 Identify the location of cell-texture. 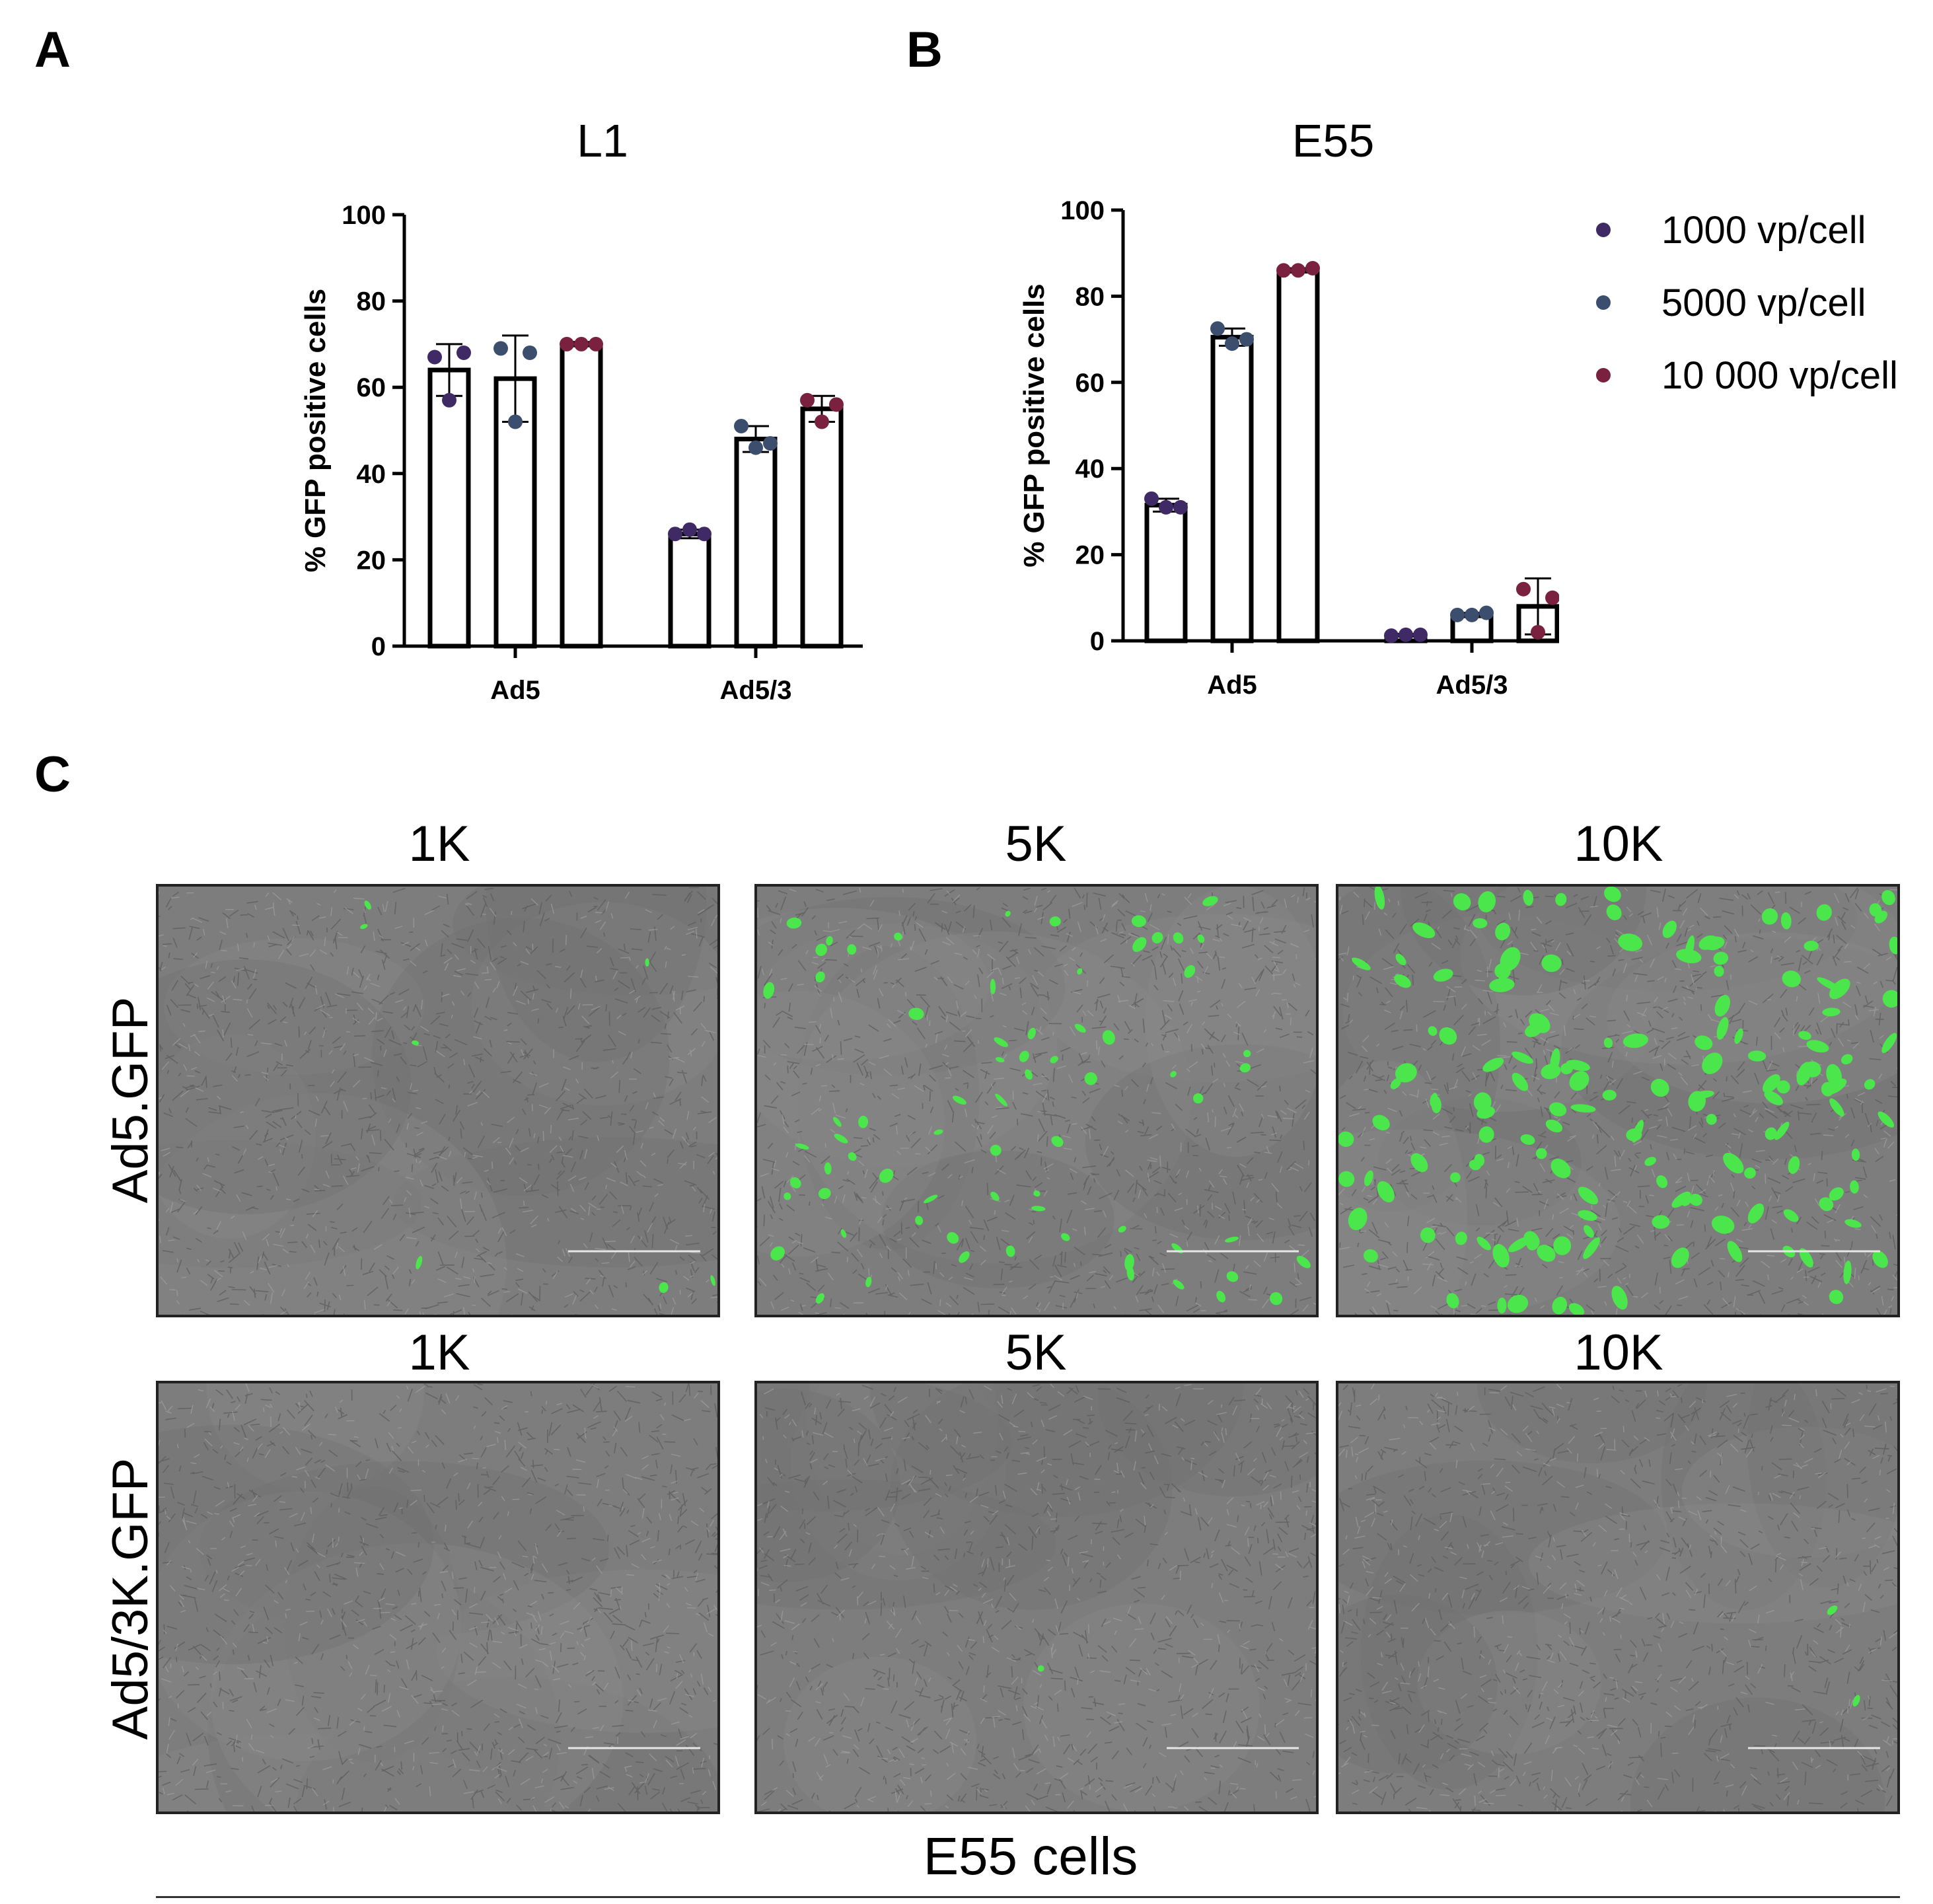
(1617, 1597).